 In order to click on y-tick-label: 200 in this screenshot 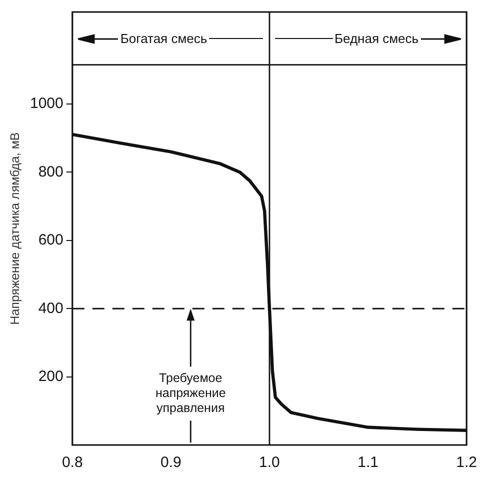, I will do `click(51, 376)`.